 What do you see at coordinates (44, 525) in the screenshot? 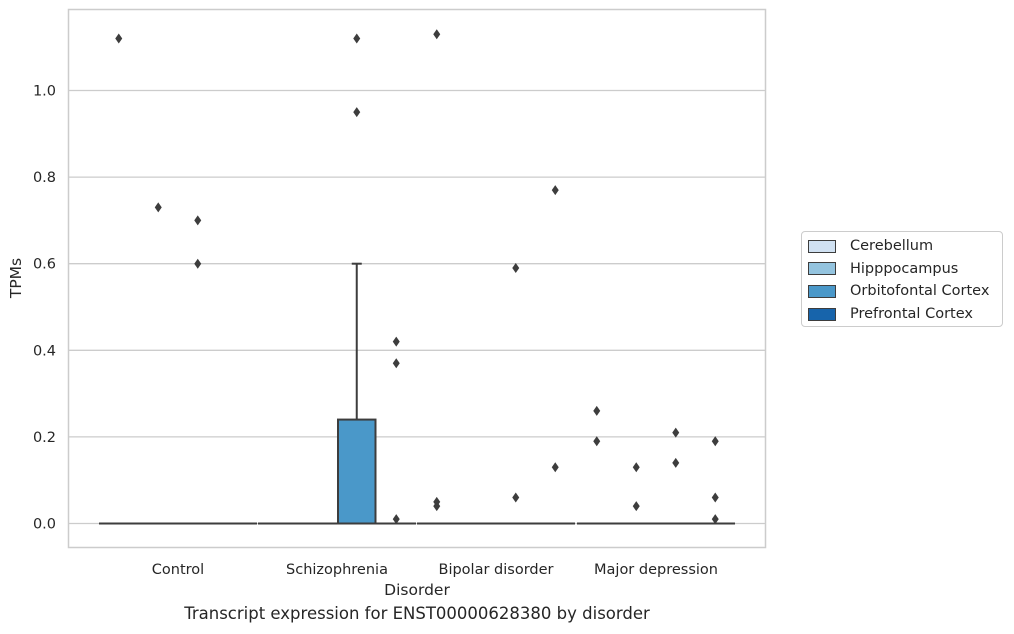
I see `y-tick-label: 0.0` at bounding box center [44, 525].